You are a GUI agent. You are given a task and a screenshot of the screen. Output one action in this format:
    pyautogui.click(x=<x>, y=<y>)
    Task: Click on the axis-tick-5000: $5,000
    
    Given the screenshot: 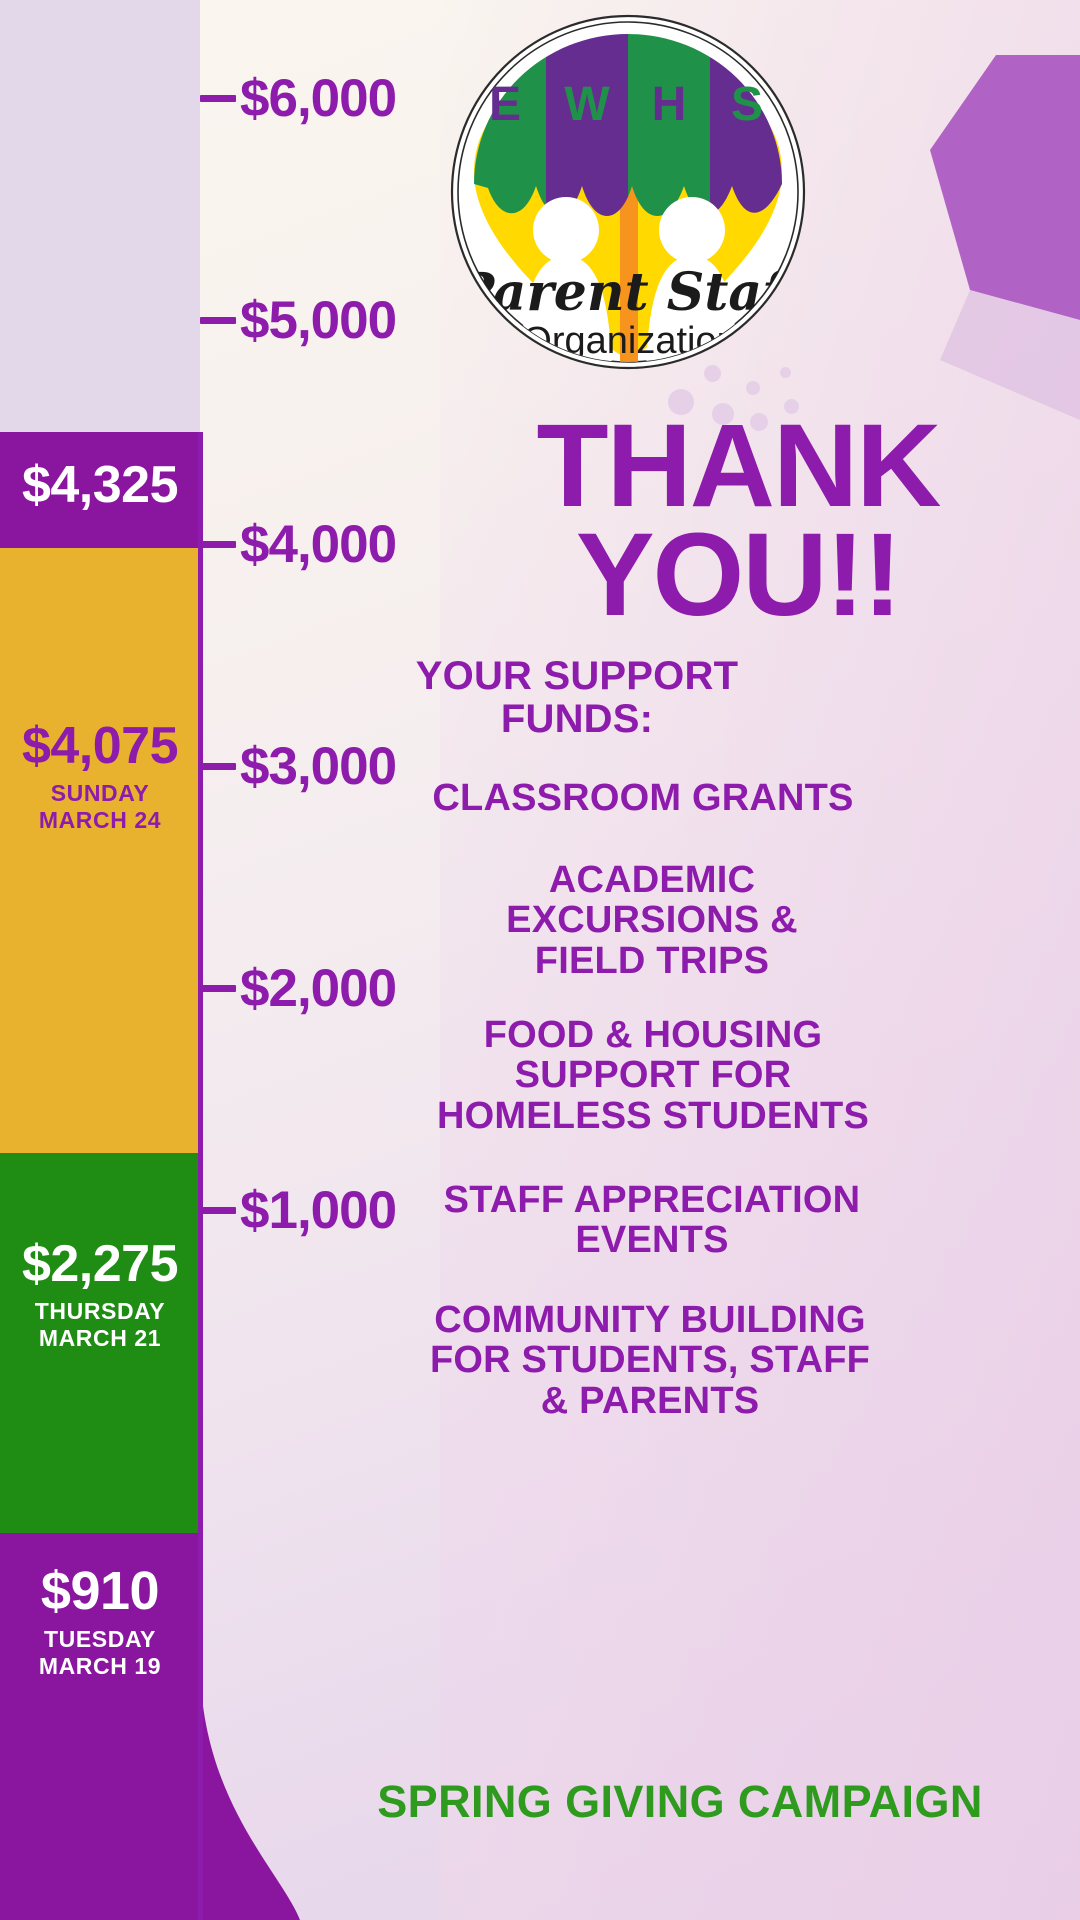 What is the action you would take?
    pyautogui.click(x=298, y=320)
    